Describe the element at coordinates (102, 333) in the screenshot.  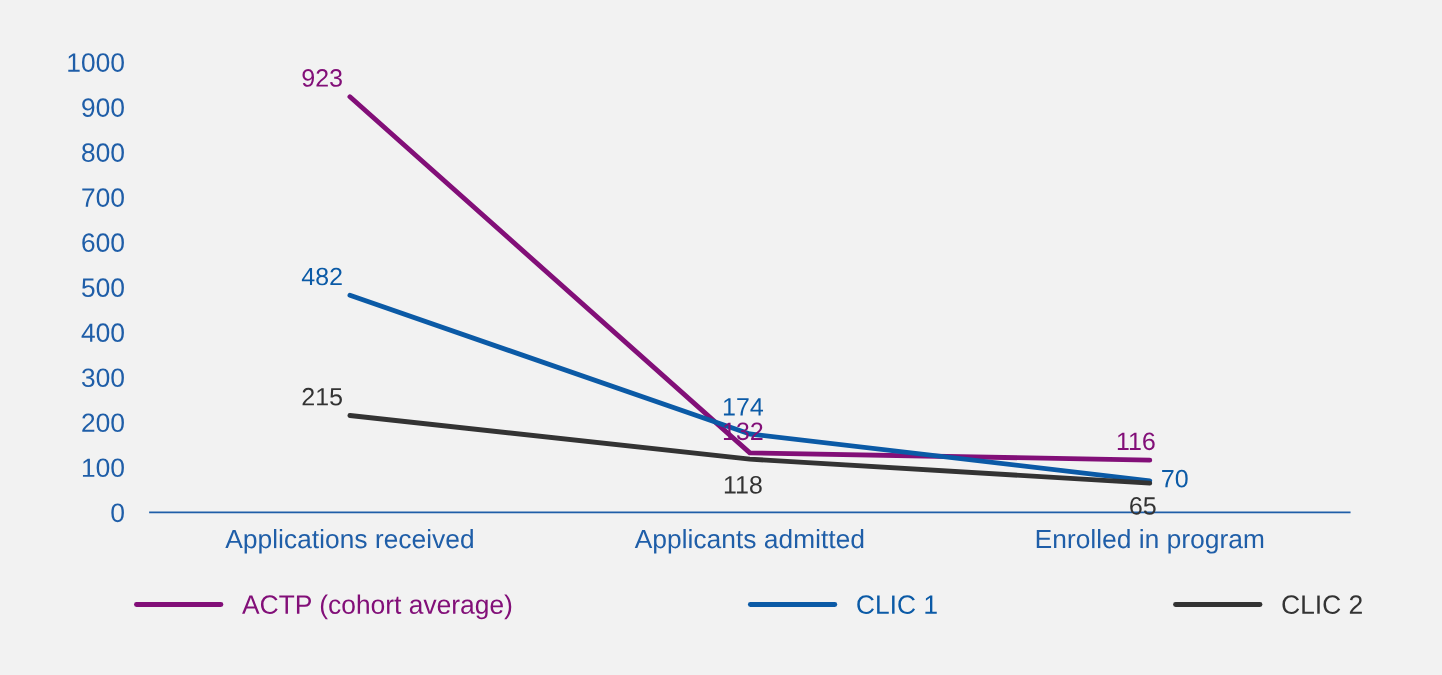
I see `y-tick-label: 400` at that location.